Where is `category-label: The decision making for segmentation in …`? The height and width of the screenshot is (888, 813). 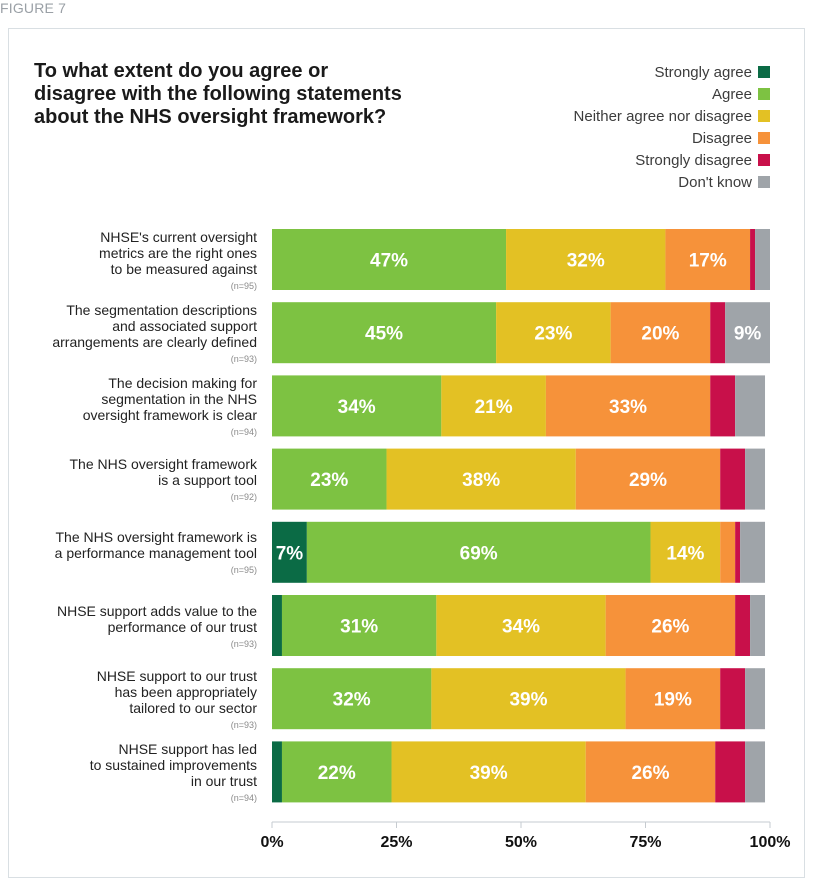 category-label: The decision making for segmentation in … is located at coordinates (142, 407).